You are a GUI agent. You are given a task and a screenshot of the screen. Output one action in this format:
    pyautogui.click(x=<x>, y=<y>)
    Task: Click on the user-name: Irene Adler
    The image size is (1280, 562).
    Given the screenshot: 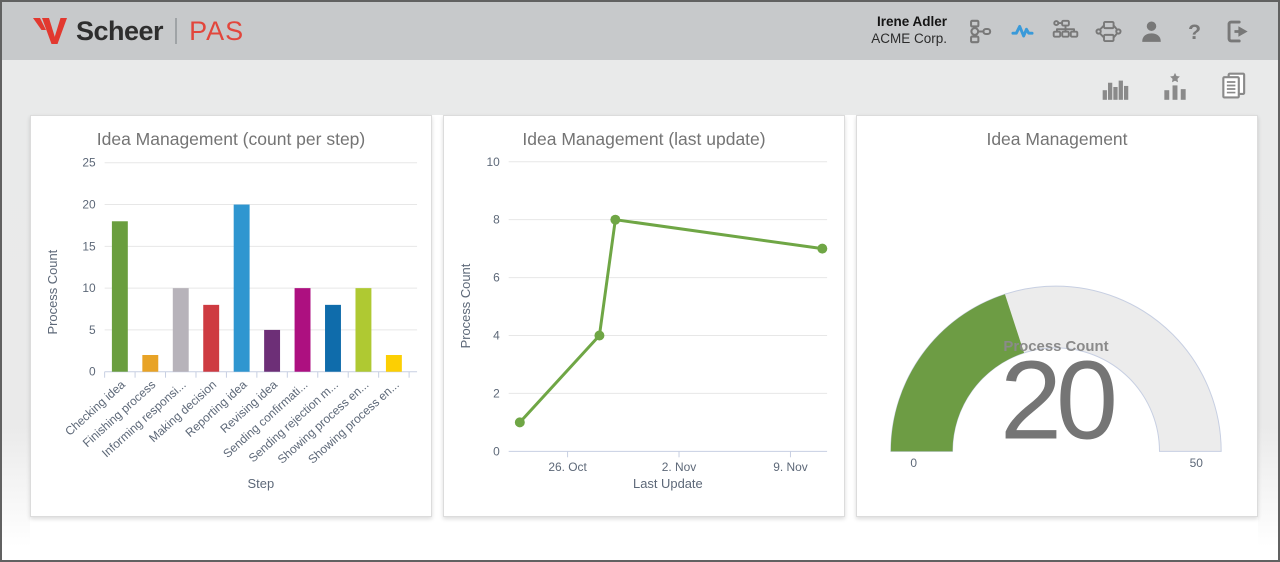 What is the action you would take?
    pyautogui.click(x=911, y=22)
    